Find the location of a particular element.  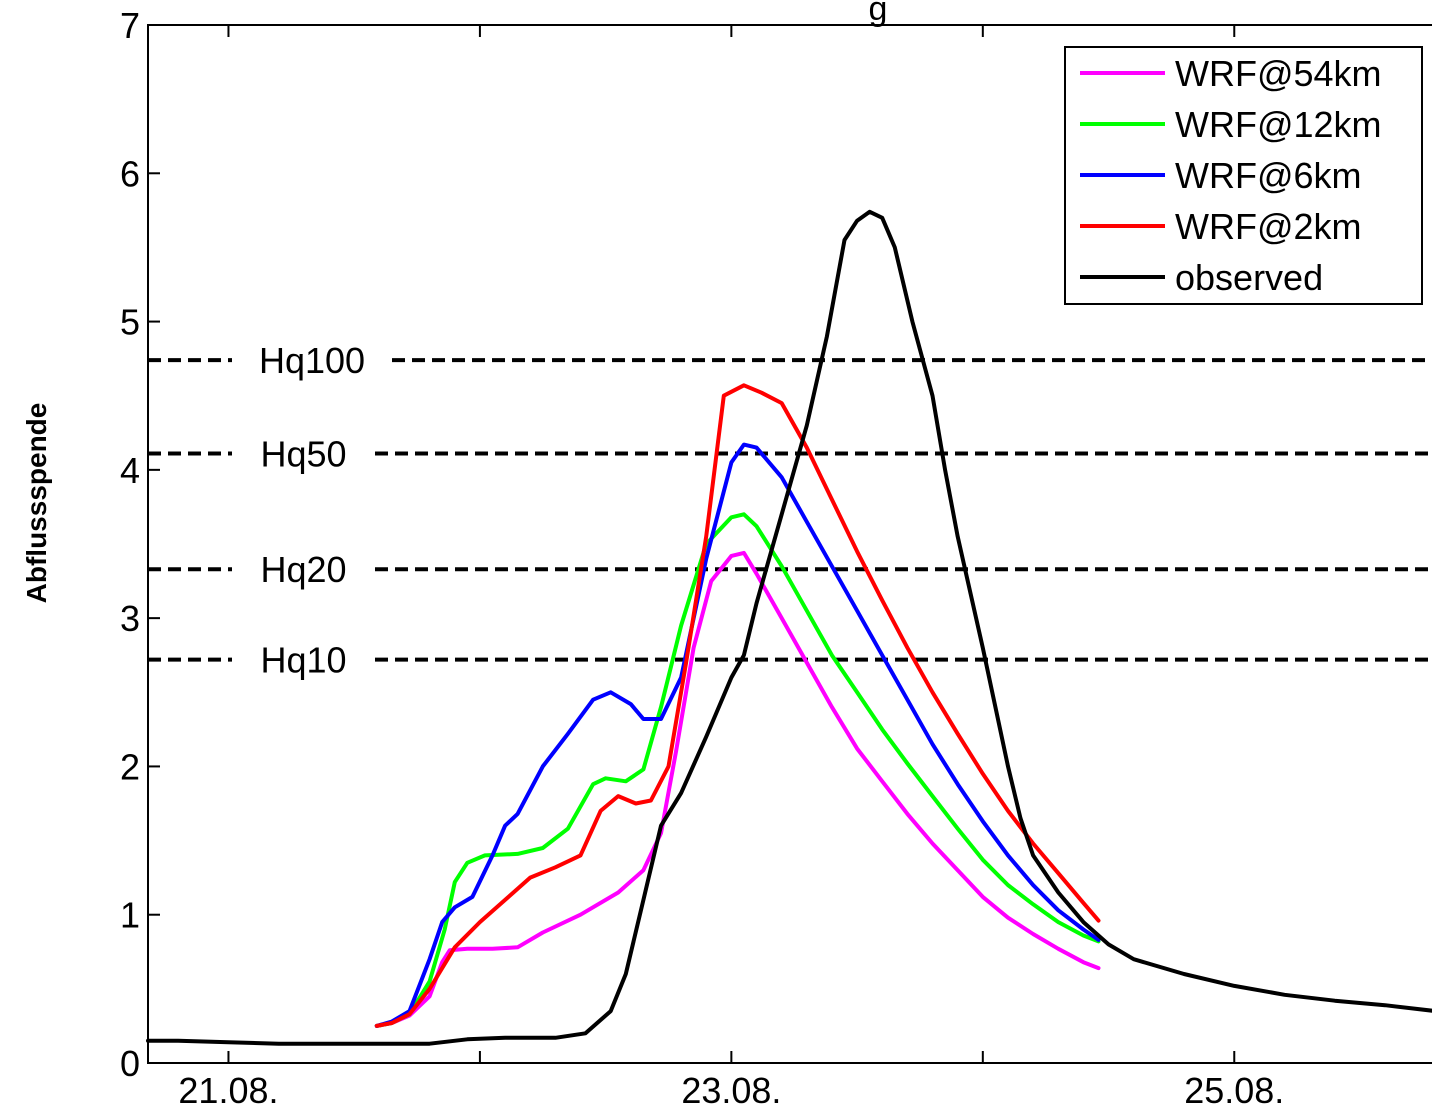

x-tick-label: 25.08. is located at coordinates (1234, 1090).